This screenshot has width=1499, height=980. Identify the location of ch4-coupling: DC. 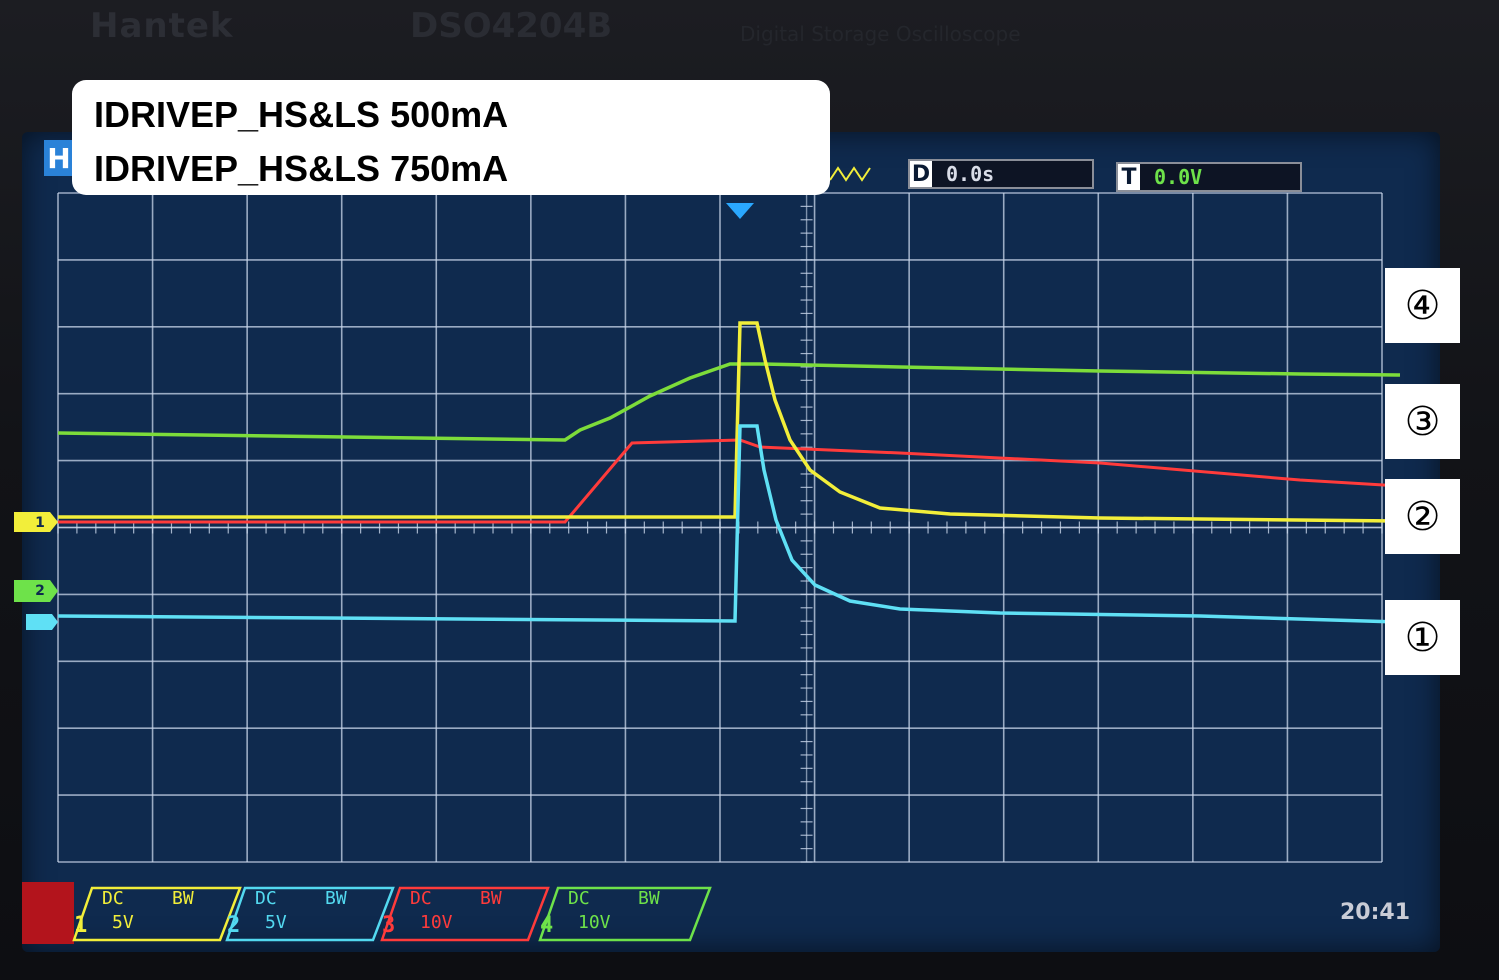
(579, 898).